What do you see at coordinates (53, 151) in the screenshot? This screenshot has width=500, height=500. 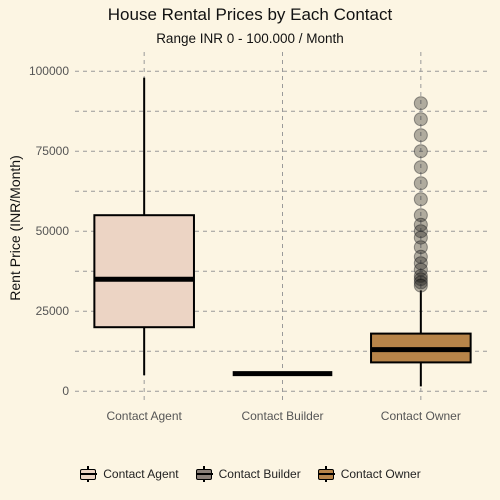 I see `y-tick-label: 75000` at bounding box center [53, 151].